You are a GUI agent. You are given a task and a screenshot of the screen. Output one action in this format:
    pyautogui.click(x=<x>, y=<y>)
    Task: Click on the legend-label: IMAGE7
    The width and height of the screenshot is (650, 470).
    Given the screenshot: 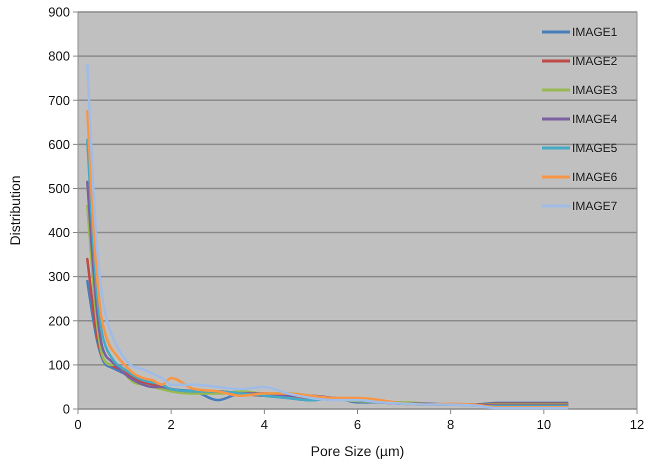 What is the action you would take?
    pyautogui.click(x=595, y=206)
    